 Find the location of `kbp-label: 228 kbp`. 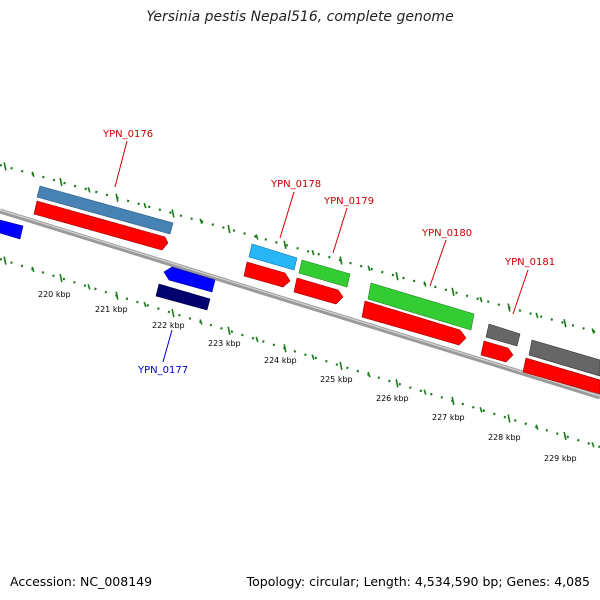

kbp-label: 228 kbp is located at coordinates (504, 437).